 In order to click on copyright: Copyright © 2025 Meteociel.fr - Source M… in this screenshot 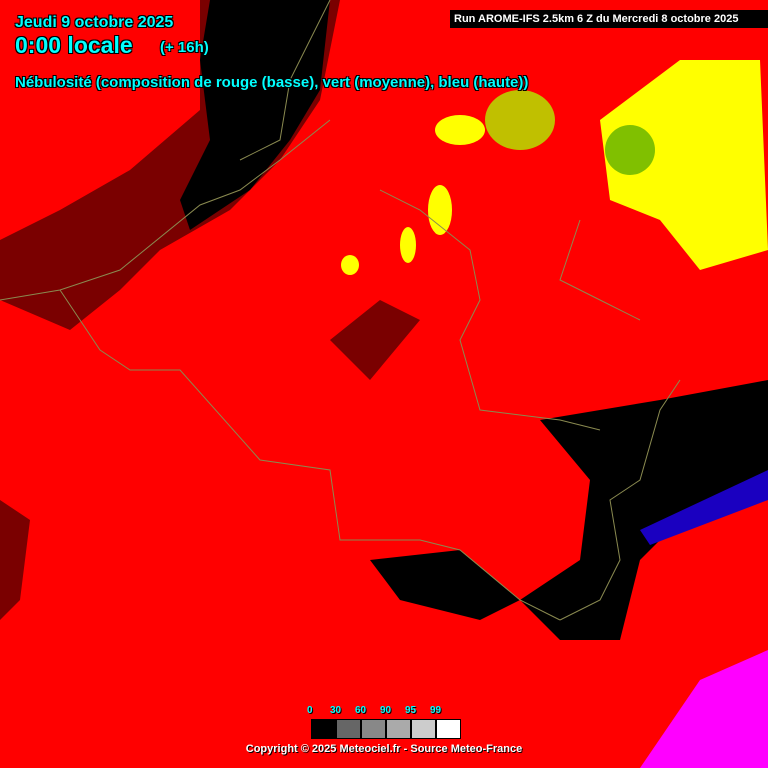, I will do `click(384, 749)`.